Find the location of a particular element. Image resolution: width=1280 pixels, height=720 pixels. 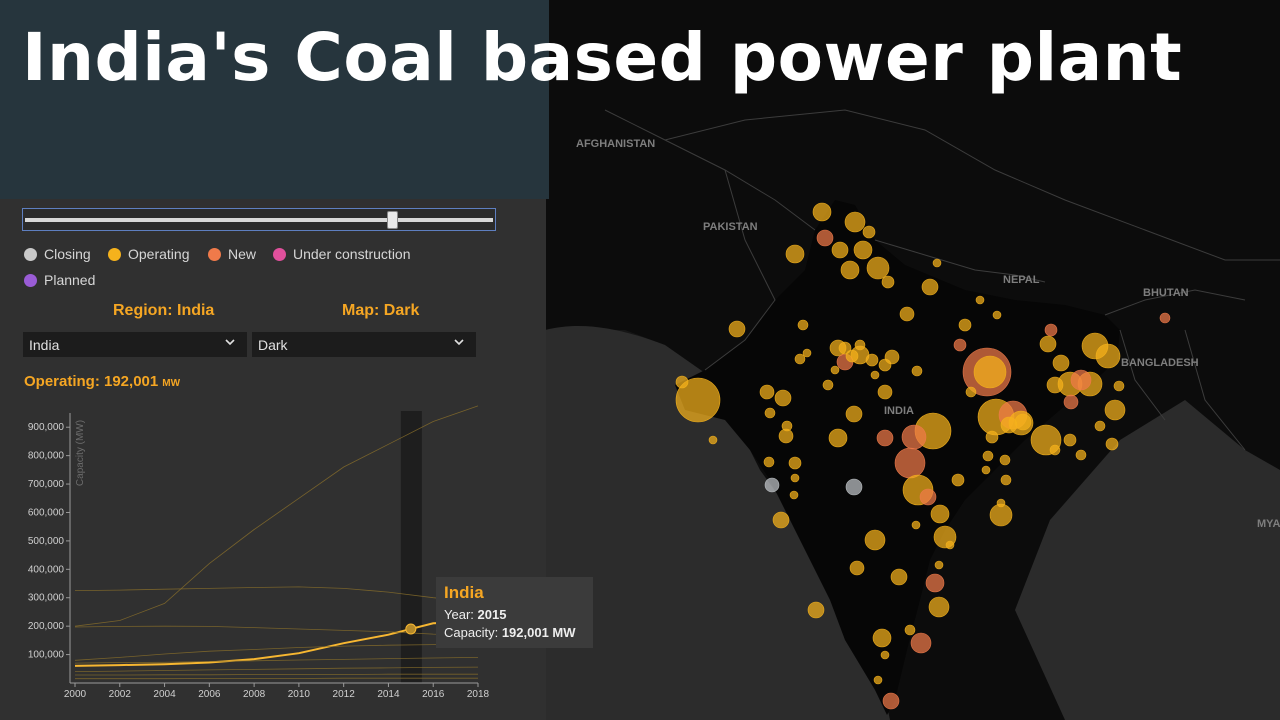

legend-closing: Closing is located at coordinates (57, 254).